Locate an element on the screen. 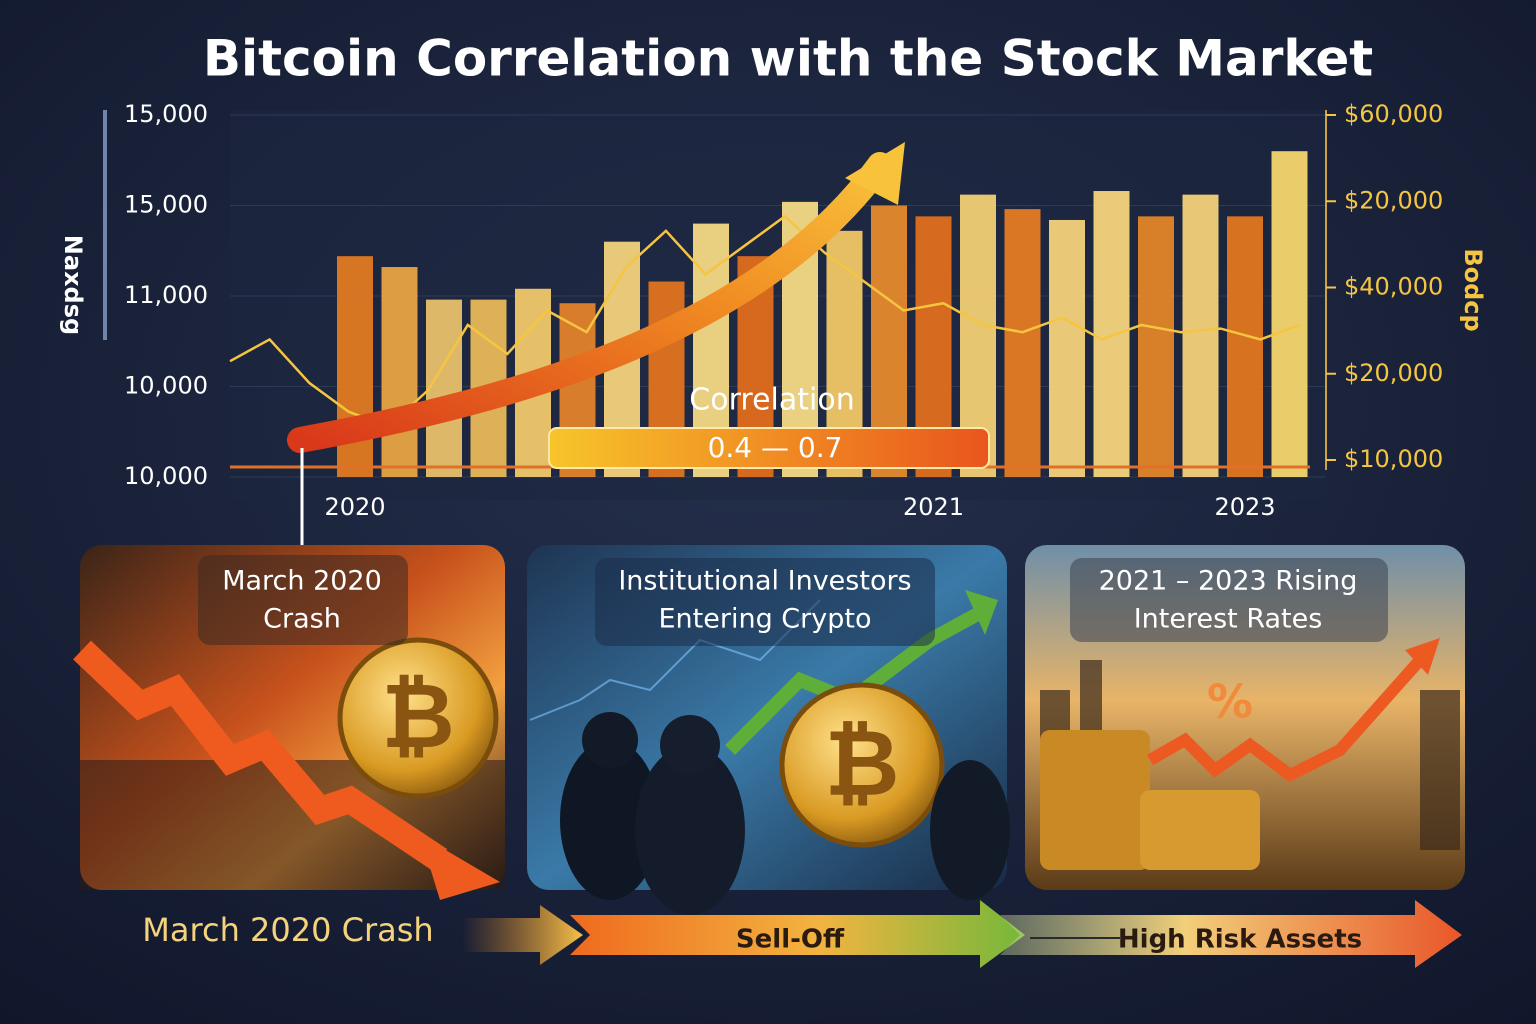 The height and width of the screenshot is (1024, 1536). panel-title: 2021 – 2023 Rising is located at coordinates (1228, 581).